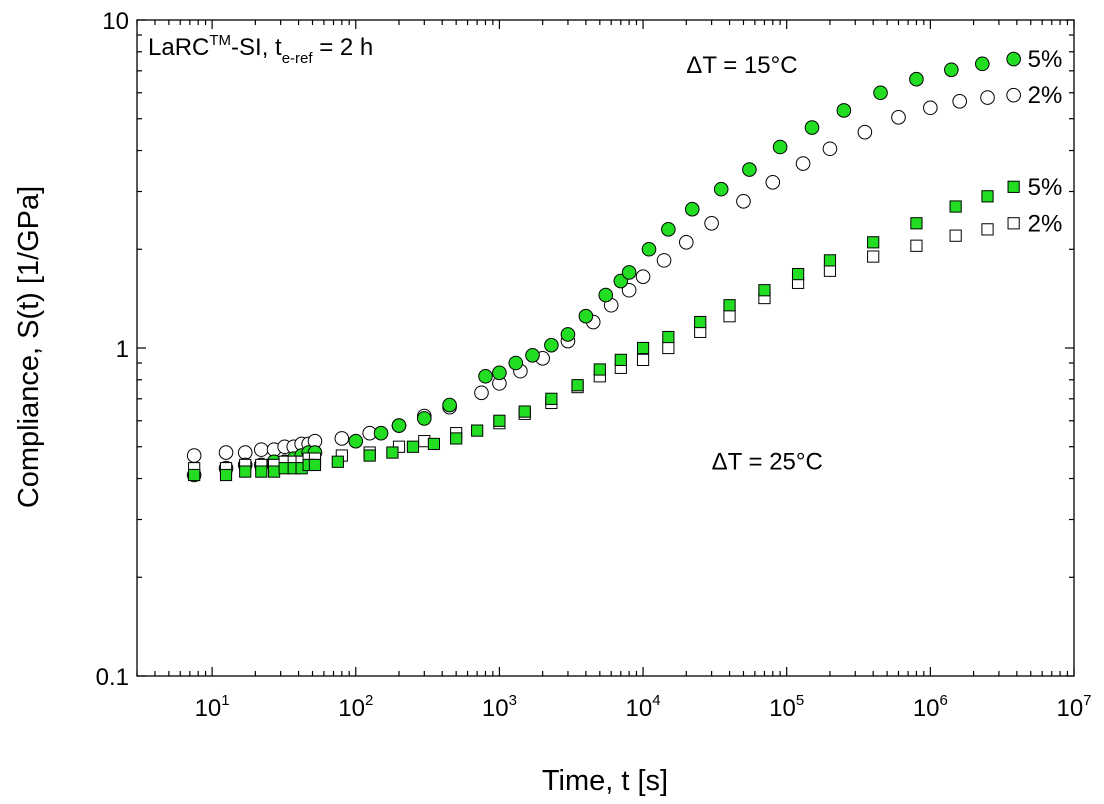  I want to click on x-tick-label-exponent: 1, so click(225, 700).